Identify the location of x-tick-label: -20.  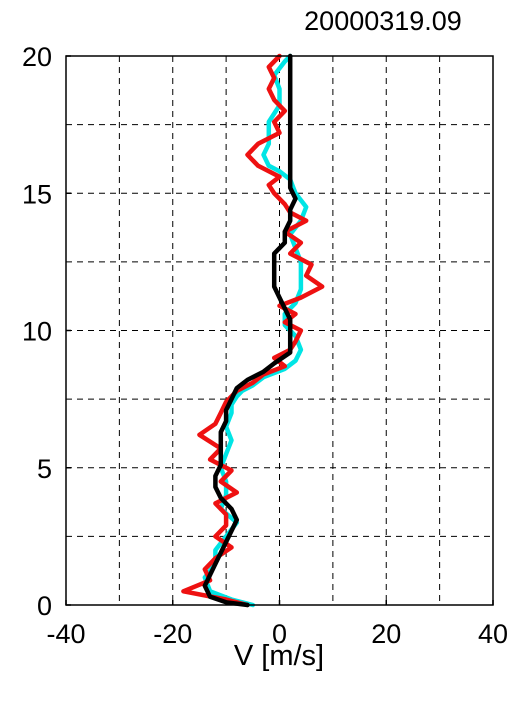
(172, 634).